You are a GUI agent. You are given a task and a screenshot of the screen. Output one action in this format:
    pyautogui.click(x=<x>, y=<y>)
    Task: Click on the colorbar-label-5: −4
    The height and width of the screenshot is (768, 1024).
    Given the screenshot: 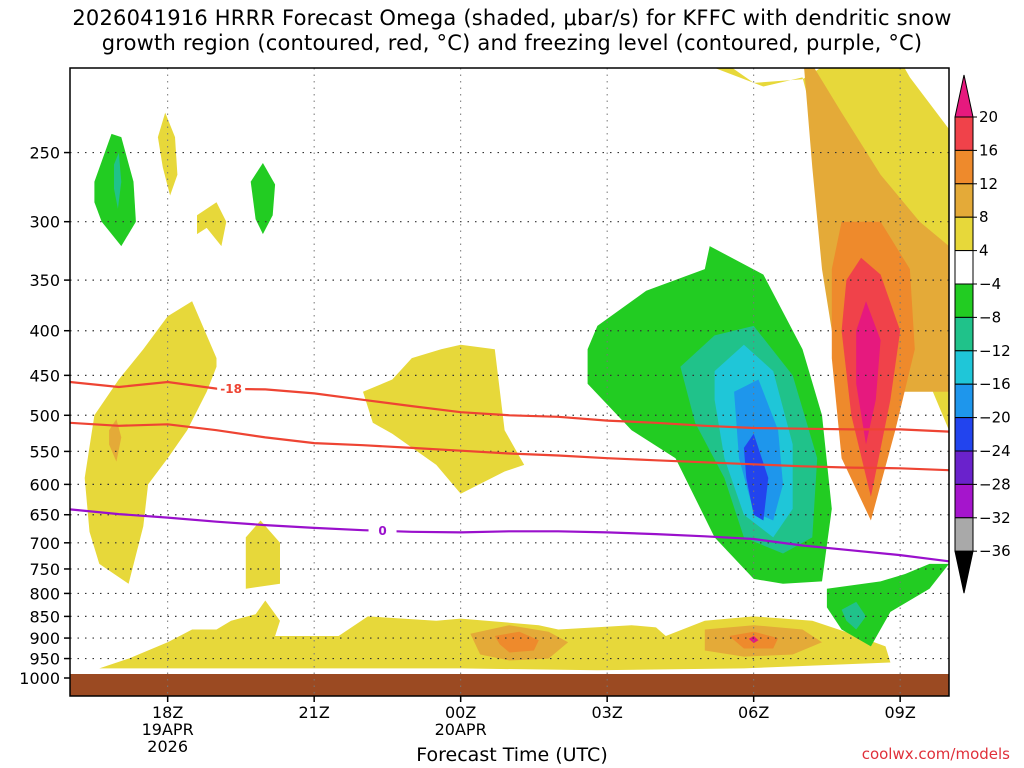 What is the action you would take?
    pyautogui.click(x=990, y=284)
    